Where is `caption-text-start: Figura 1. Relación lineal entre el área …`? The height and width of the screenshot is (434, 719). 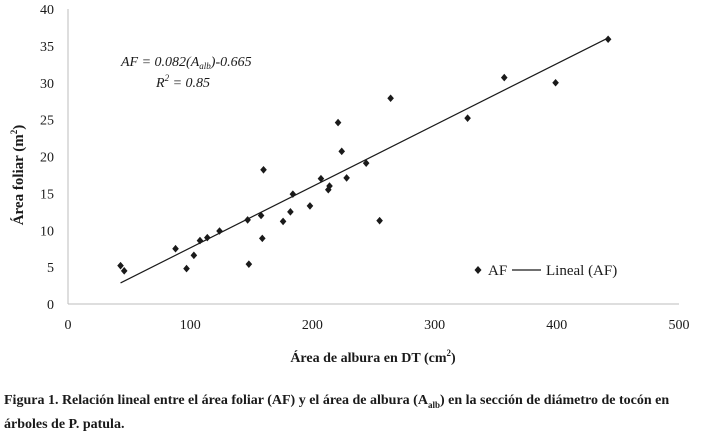
caption-text-start: Figura 1. Relación lineal entre el área … is located at coordinates (216, 400).